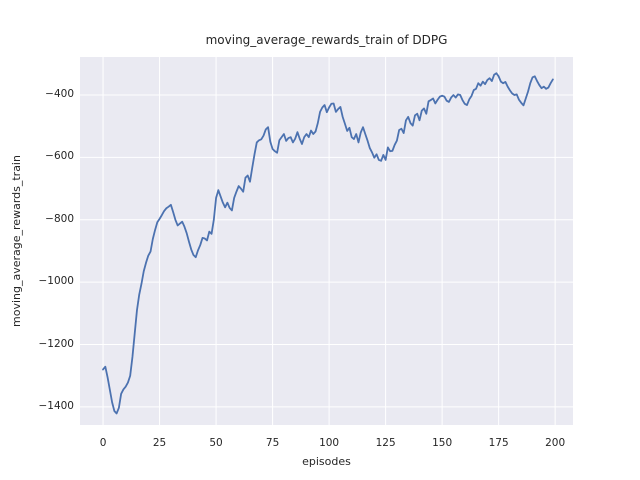 The width and height of the screenshot is (640, 480). I want to click on chart-title: moving_average_rewards_train of DDPG, so click(326, 40).